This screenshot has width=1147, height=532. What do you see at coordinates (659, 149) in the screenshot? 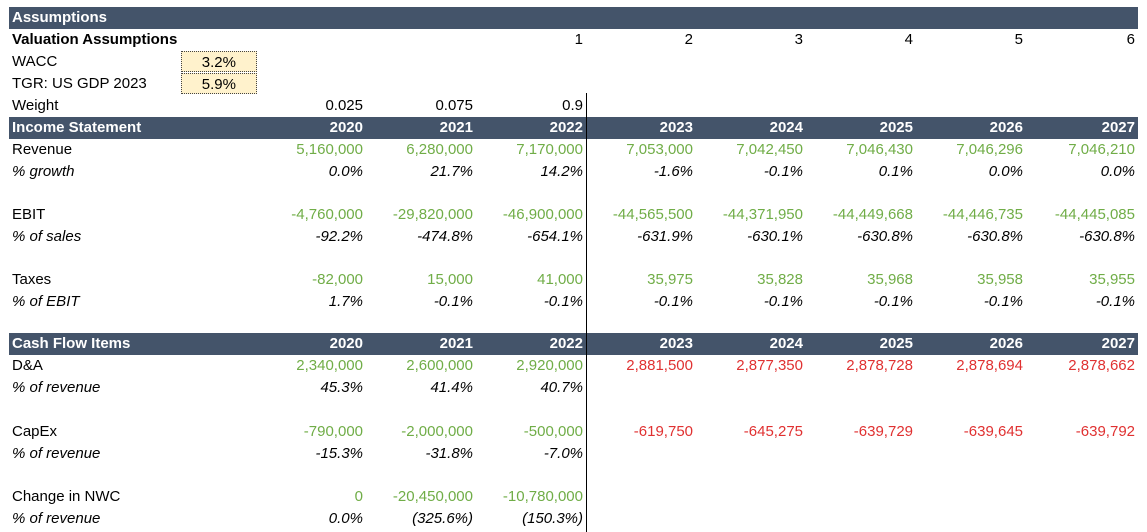
I see `revenue-cell: 7,053,000` at bounding box center [659, 149].